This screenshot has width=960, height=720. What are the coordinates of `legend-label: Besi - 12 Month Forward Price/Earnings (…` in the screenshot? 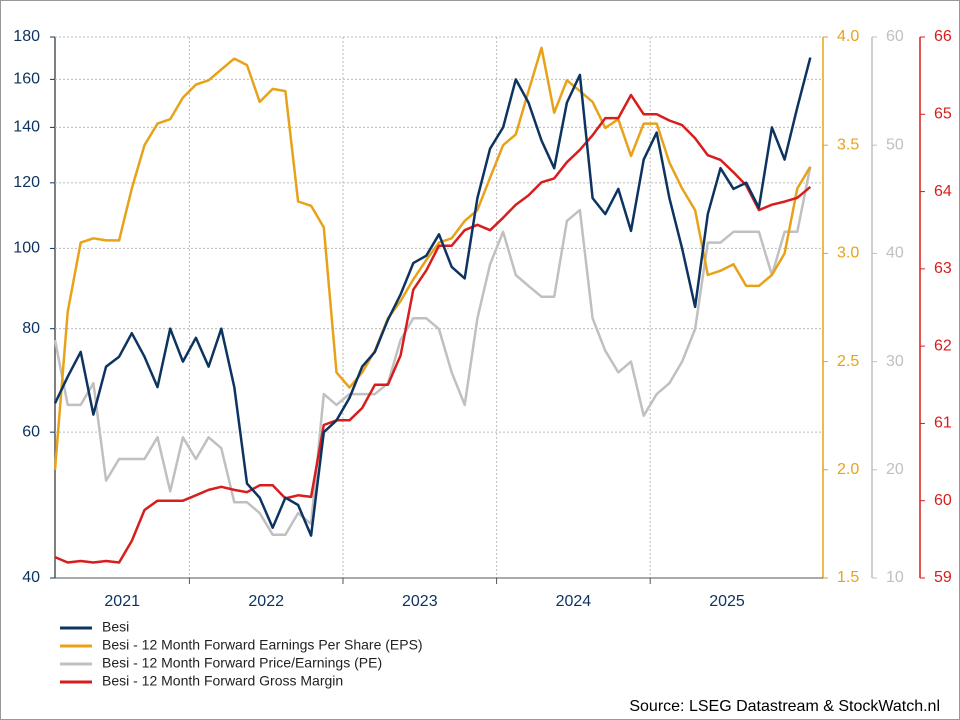 It's located at (242, 663).